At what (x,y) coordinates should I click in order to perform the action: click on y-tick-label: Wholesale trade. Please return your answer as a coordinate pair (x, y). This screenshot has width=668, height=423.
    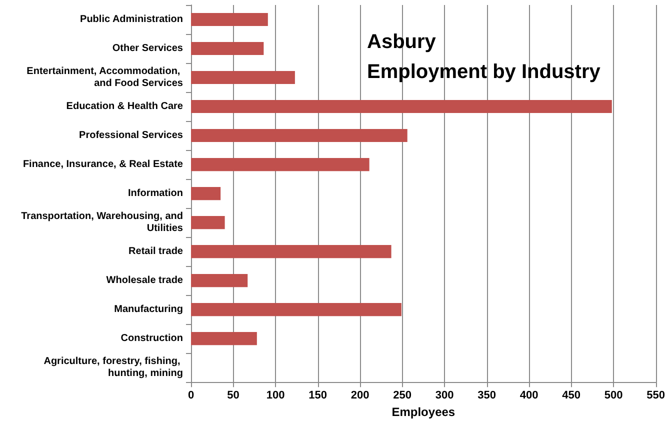
    Looking at the image, I should click on (145, 280).